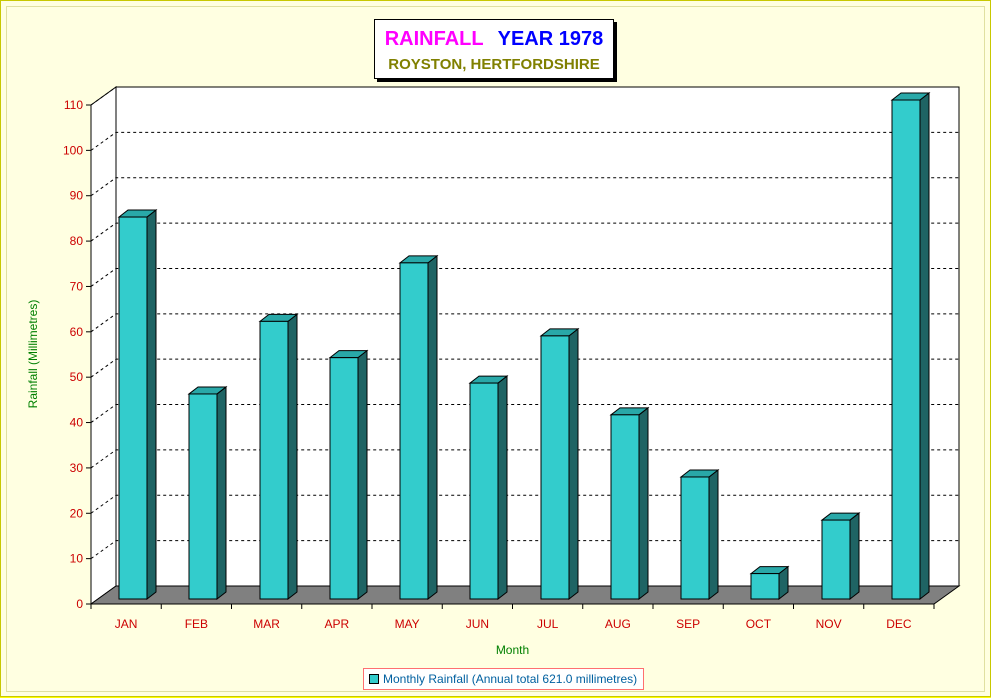 The image size is (991, 698). I want to click on x-tick-label: NOV, so click(829, 624).